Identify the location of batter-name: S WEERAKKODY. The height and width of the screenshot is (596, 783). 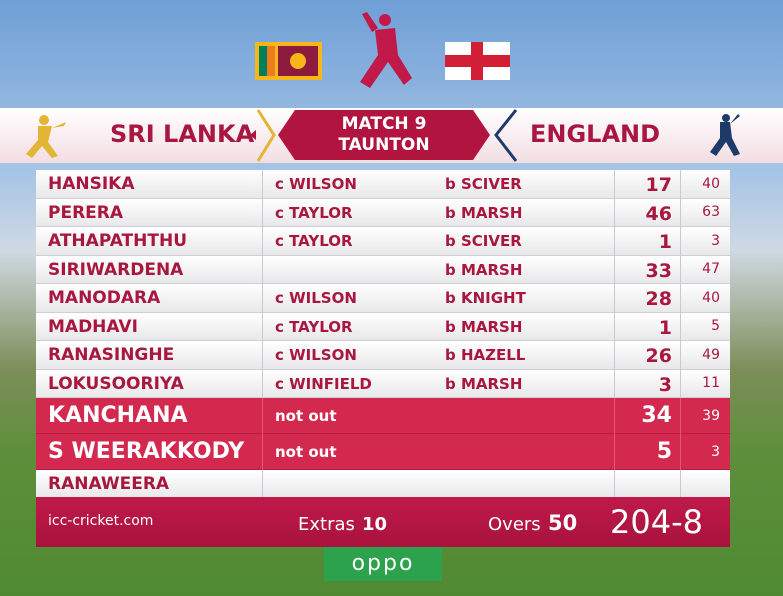
(146, 451).